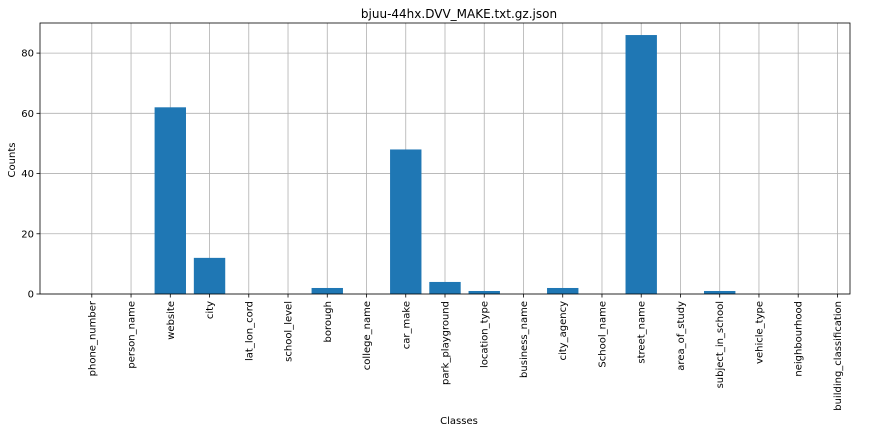 This screenshot has height=433, width=885. I want to click on x-tick-label: building_classification, so click(838, 356).